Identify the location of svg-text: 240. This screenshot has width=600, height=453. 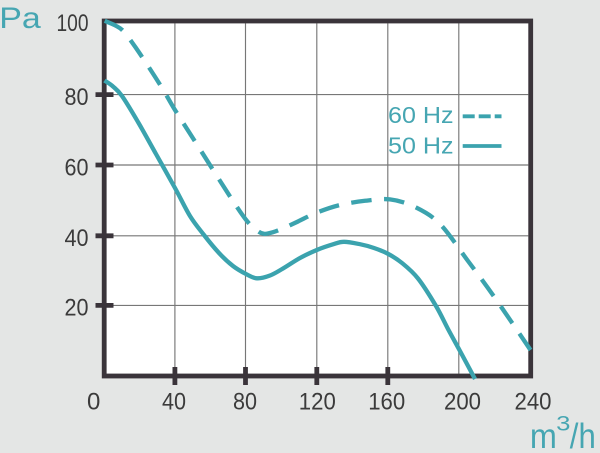
(533, 401).